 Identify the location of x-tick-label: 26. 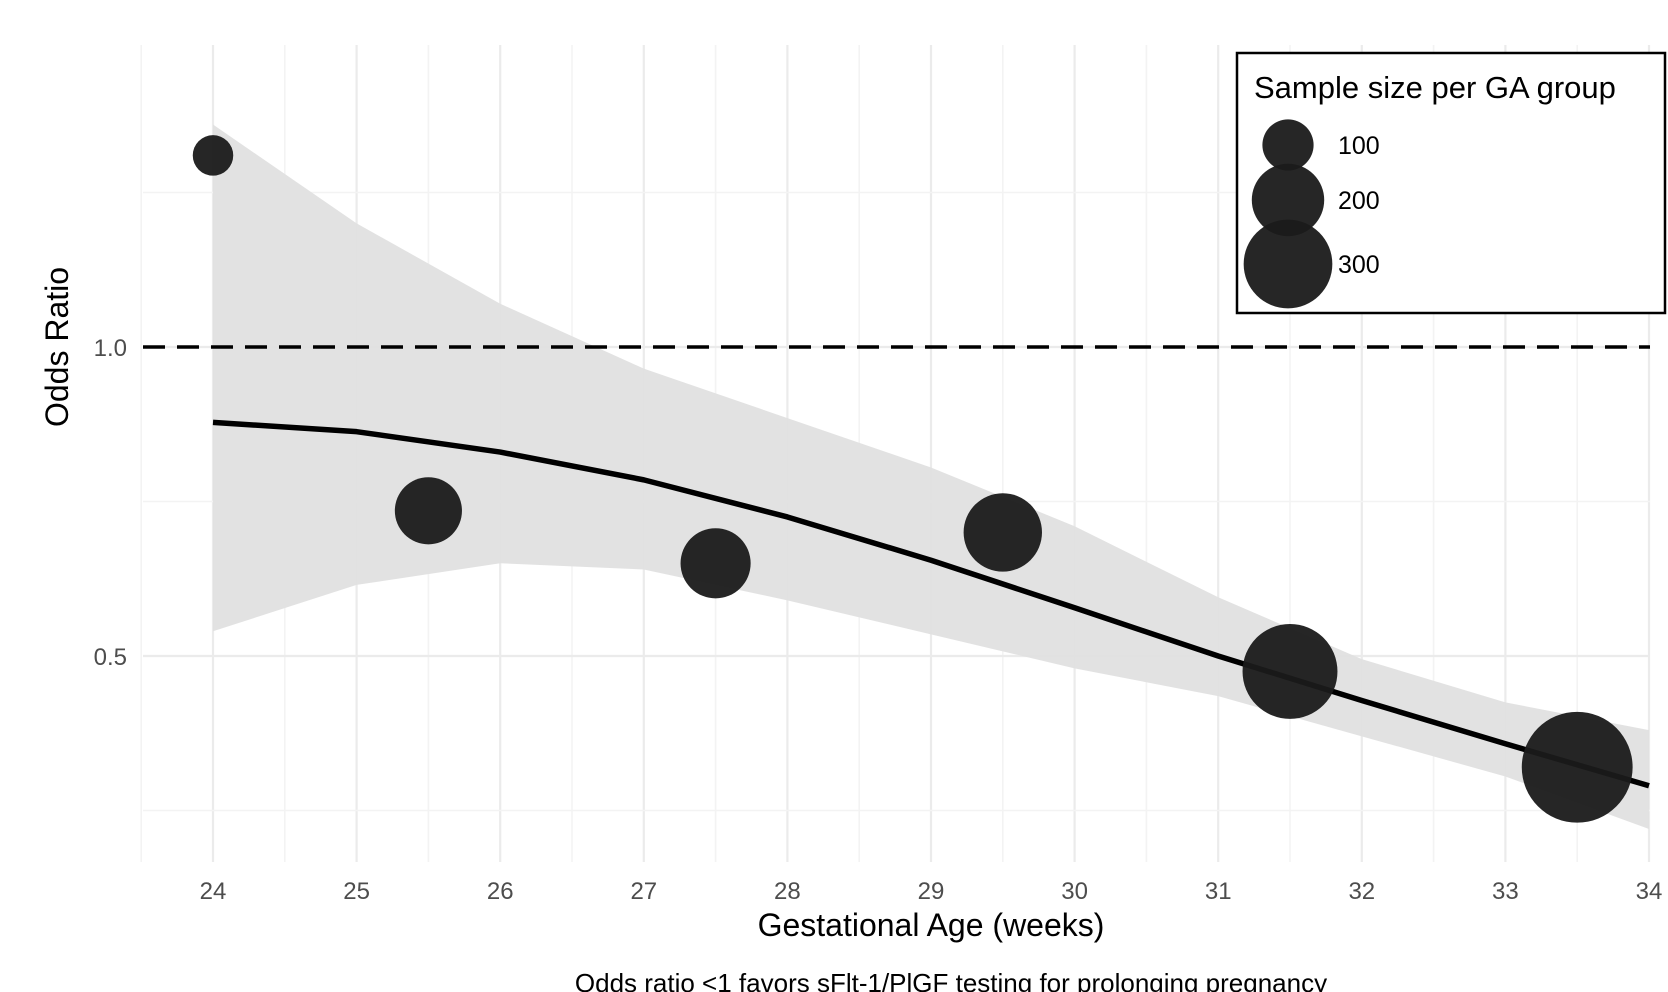
(500, 891).